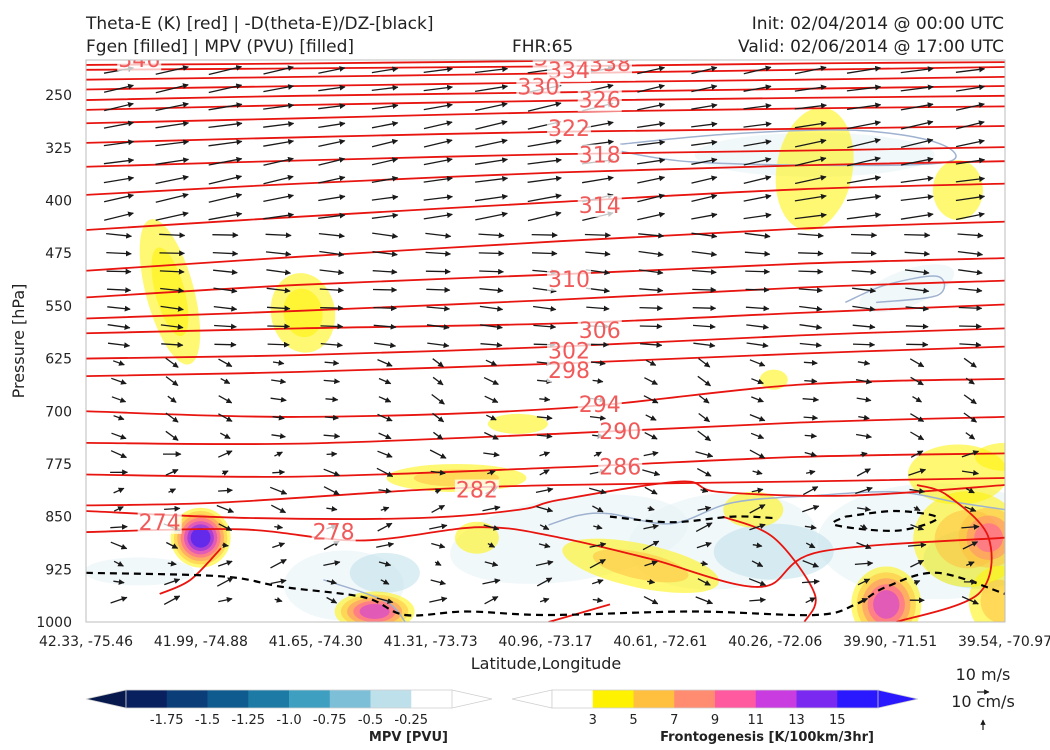 Image resolution: width=1050 pixels, height=750 pixels. Describe the element at coordinates (600, 405) in the screenshot. I see `theta-e-label: 294` at that location.